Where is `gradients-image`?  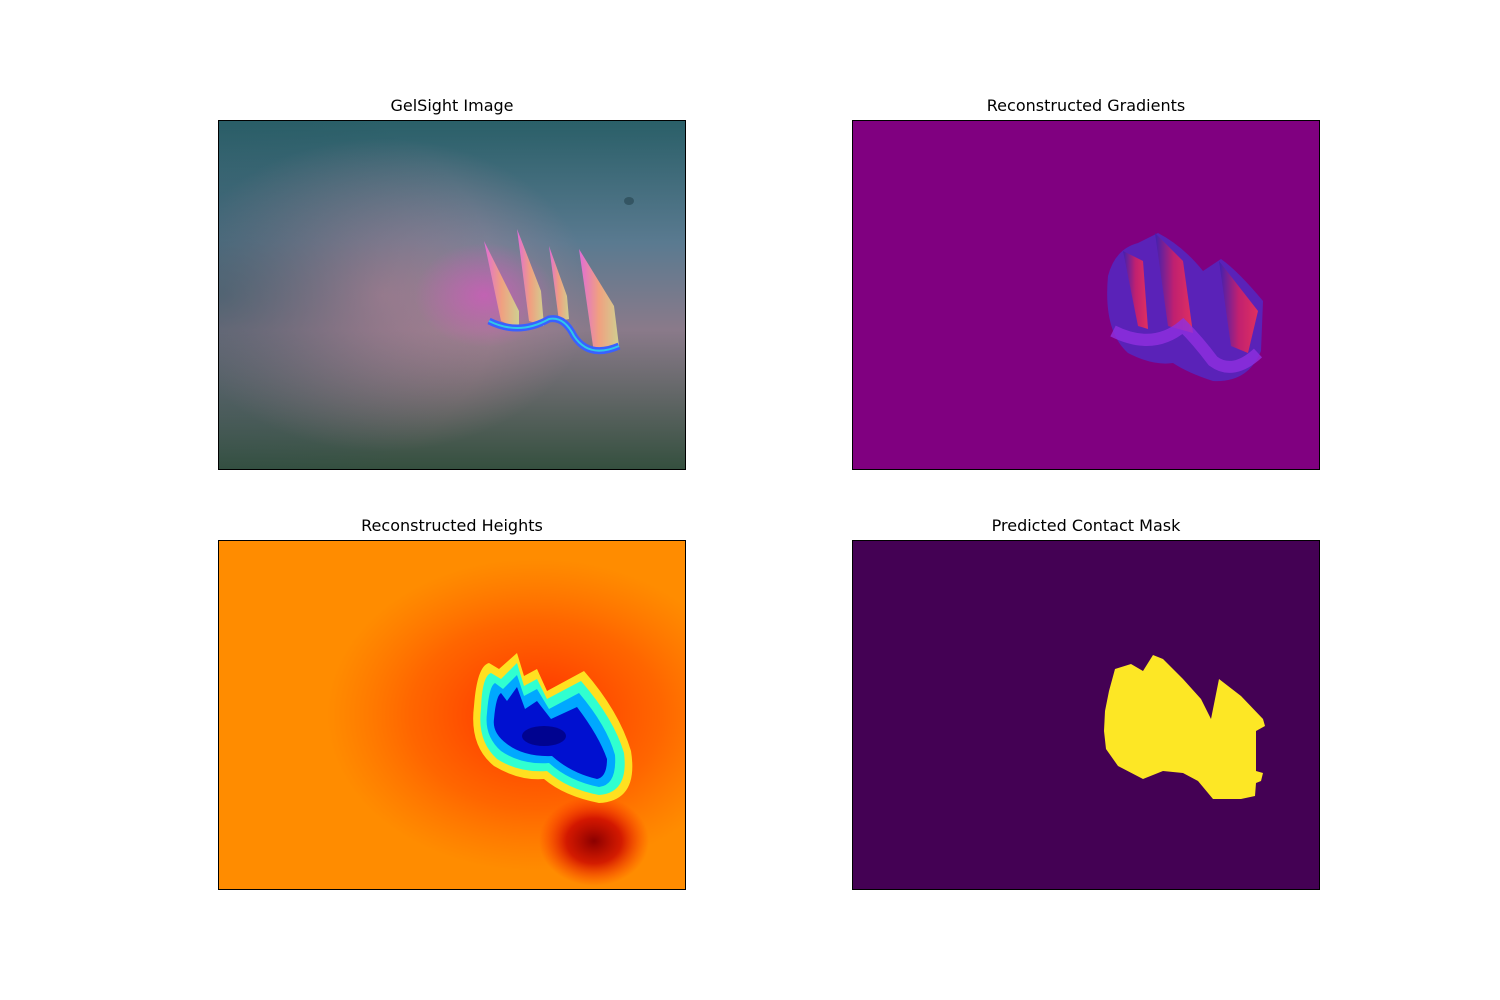
gradients-image is located at coordinates (1086, 295).